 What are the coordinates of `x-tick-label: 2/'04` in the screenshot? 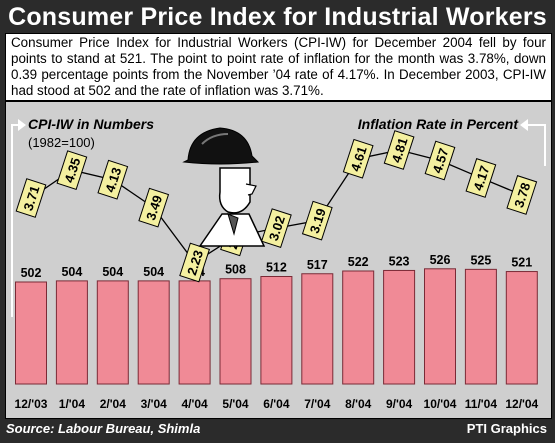 It's located at (113, 404).